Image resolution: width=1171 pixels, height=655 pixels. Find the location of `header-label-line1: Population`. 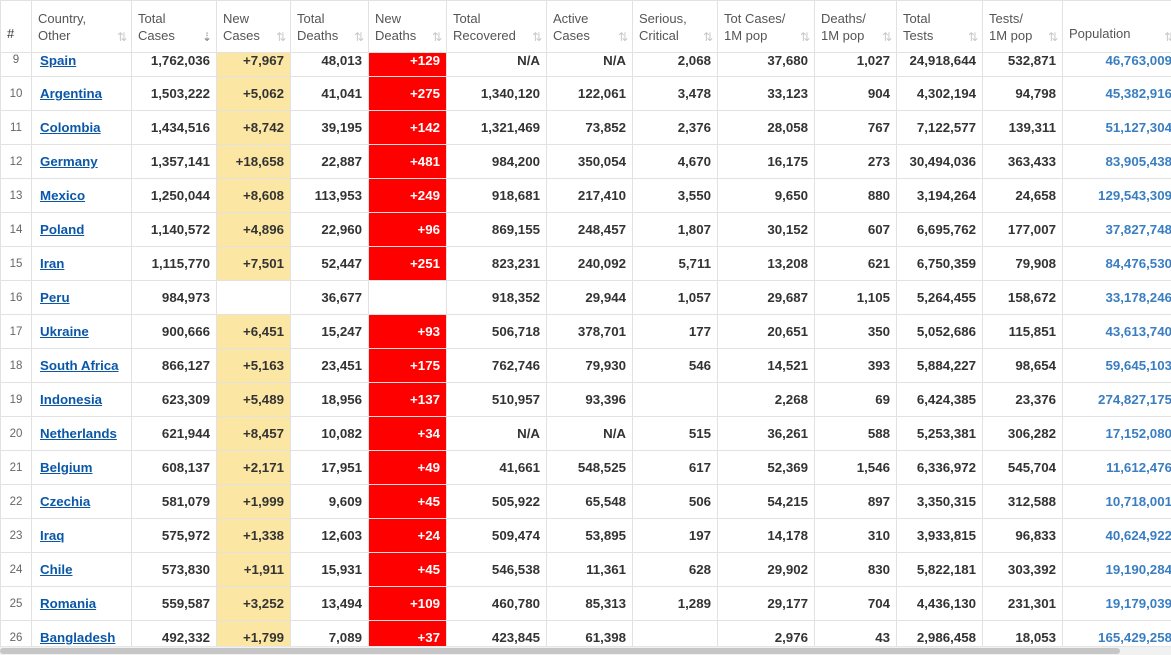

header-label-line1: Population is located at coordinates (1100, 33).